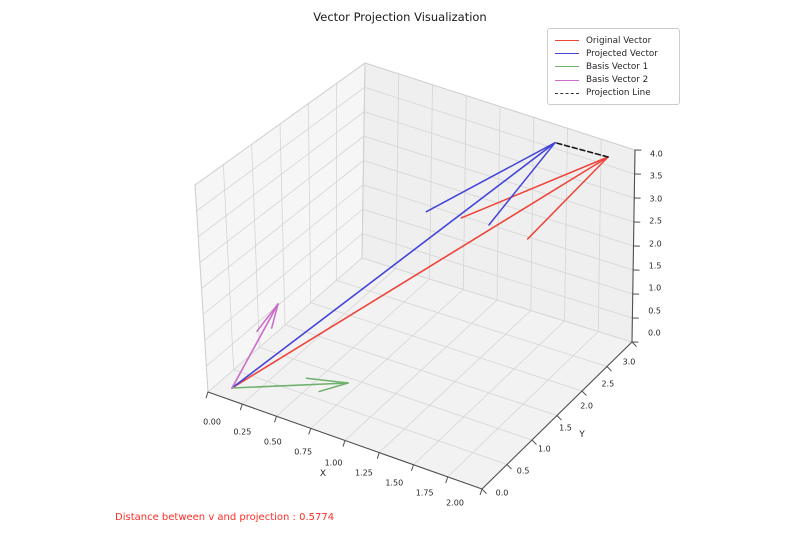  Describe the element at coordinates (400, 17) in the screenshot. I see `plot-title: Vector Projection Visualization` at that location.